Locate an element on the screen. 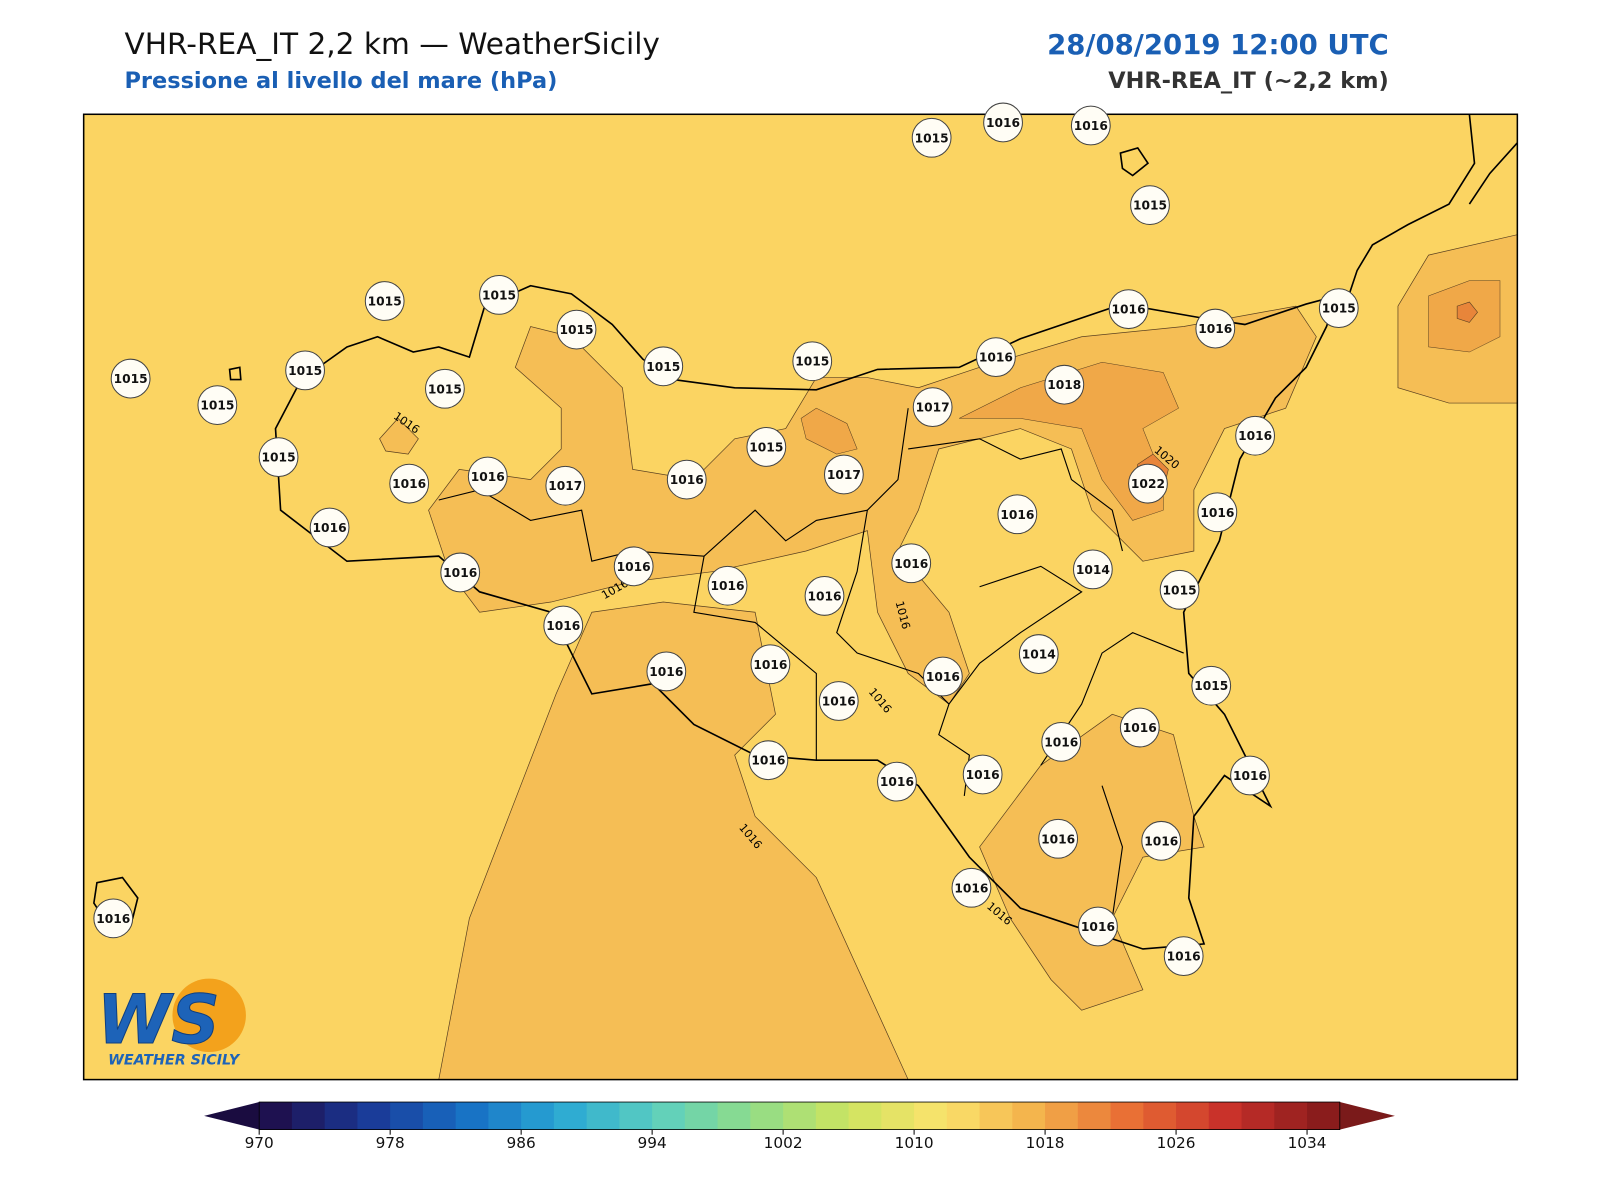 Image resolution: width=1600 pixels, height=1200 pixels. station-value: 1017 is located at coordinates (844, 475).